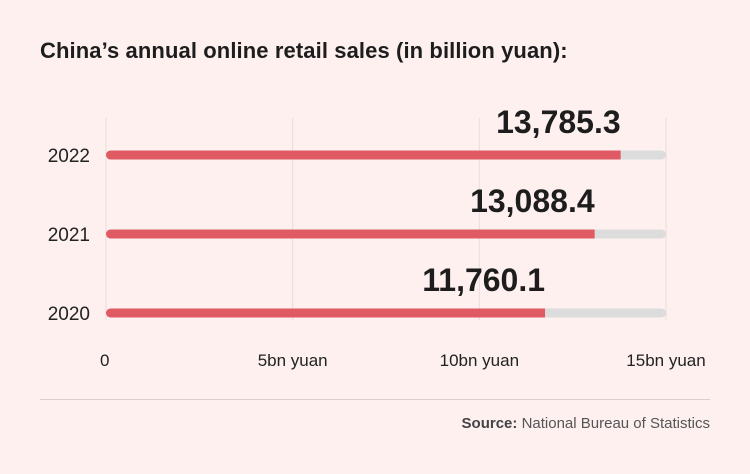 Image resolution: width=750 pixels, height=474 pixels. I want to click on data-label: 13,088.4, so click(532, 201).